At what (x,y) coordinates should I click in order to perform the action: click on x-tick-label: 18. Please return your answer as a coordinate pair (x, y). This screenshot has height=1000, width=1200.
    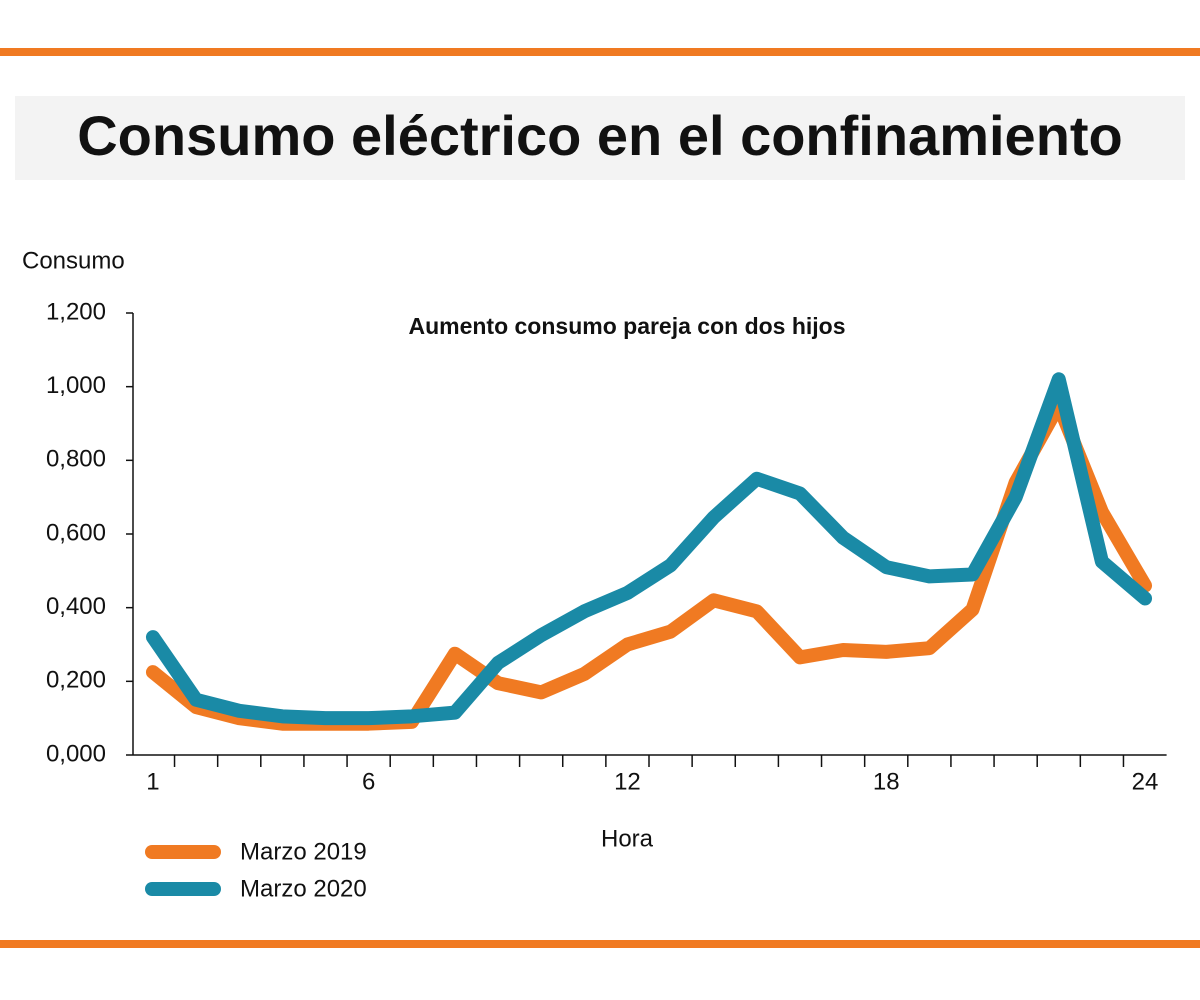
    Looking at the image, I should click on (886, 781).